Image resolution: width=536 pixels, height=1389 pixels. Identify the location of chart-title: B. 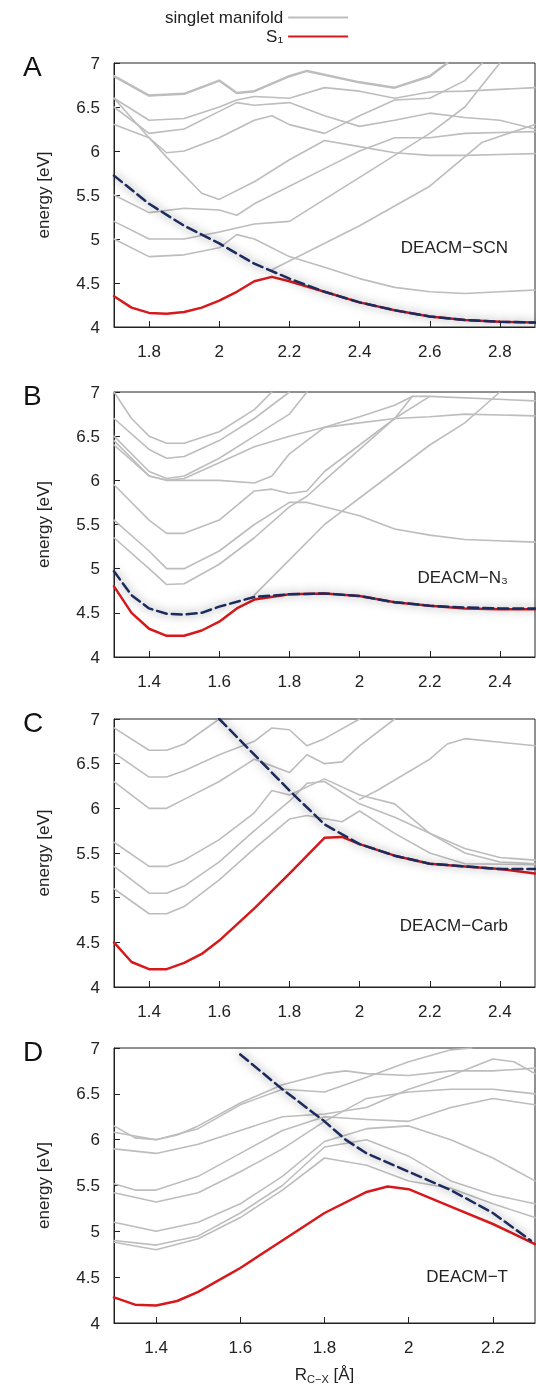
(32, 395).